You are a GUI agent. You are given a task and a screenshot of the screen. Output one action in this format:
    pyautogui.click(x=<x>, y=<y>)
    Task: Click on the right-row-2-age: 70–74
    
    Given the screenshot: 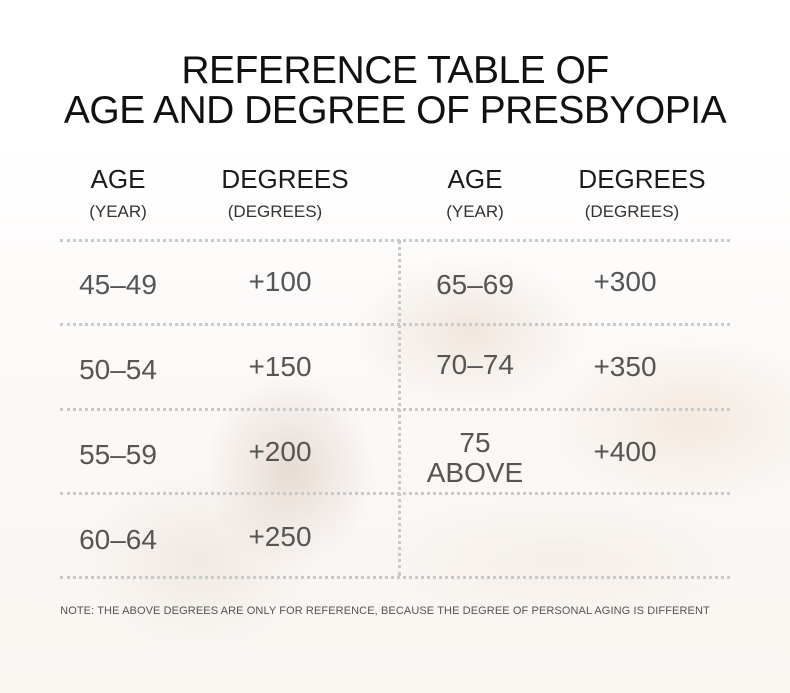 What is the action you would take?
    pyautogui.click(x=475, y=364)
    